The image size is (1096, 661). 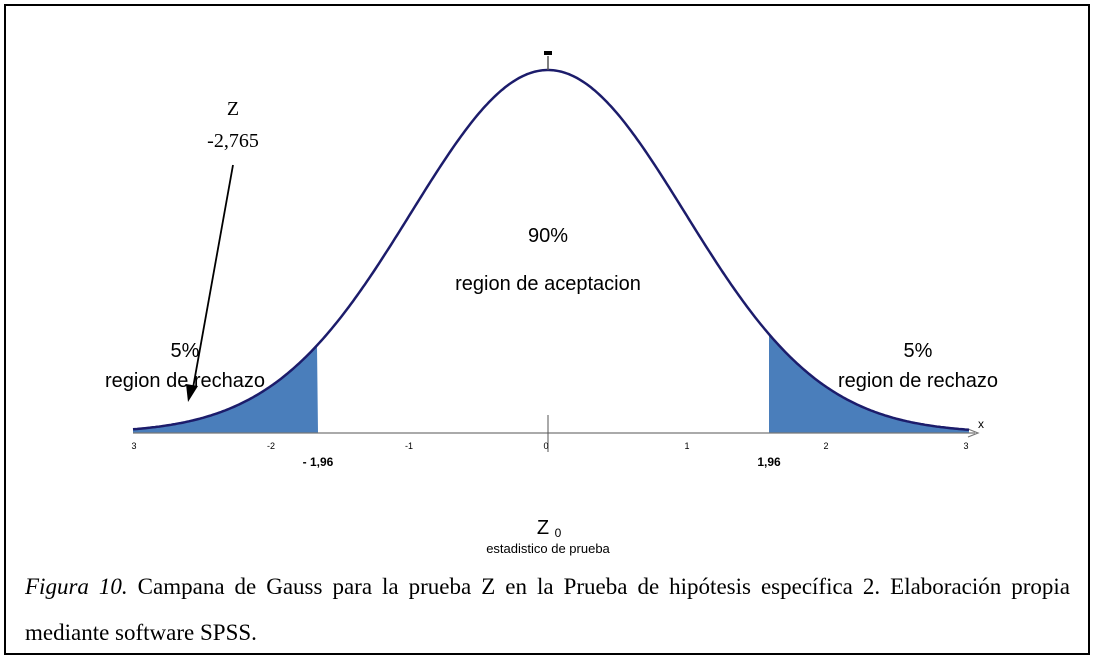 What do you see at coordinates (558, 533) in the screenshot?
I see `statistic-subscript: 0` at bounding box center [558, 533].